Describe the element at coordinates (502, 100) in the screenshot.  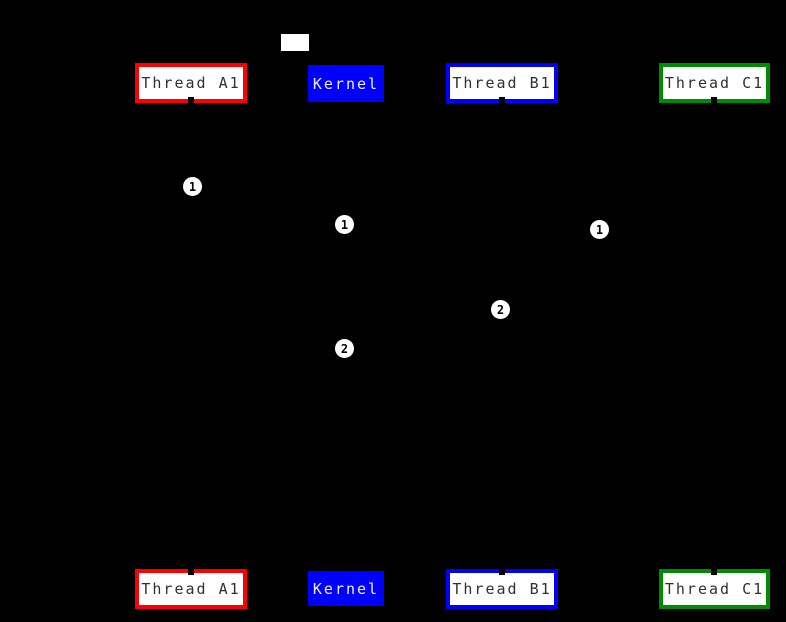
I see `lifeline-notch-b1-top` at that location.